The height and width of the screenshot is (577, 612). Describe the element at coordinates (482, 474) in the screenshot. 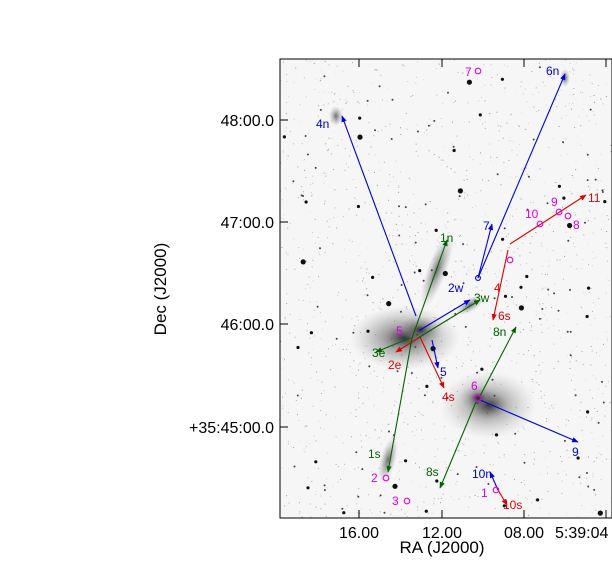

I see `label-10n: 10n` at that location.